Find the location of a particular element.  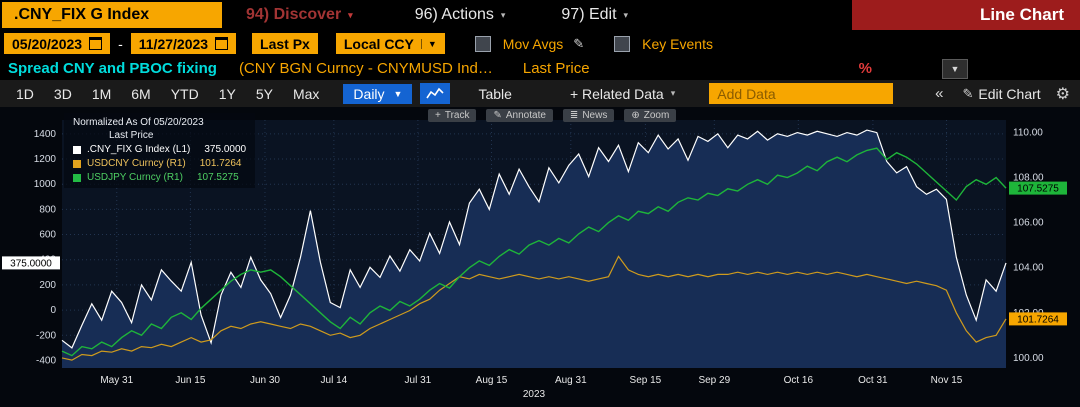

axis-tick-label: Aug 15 is located at coordinates (492, 380).